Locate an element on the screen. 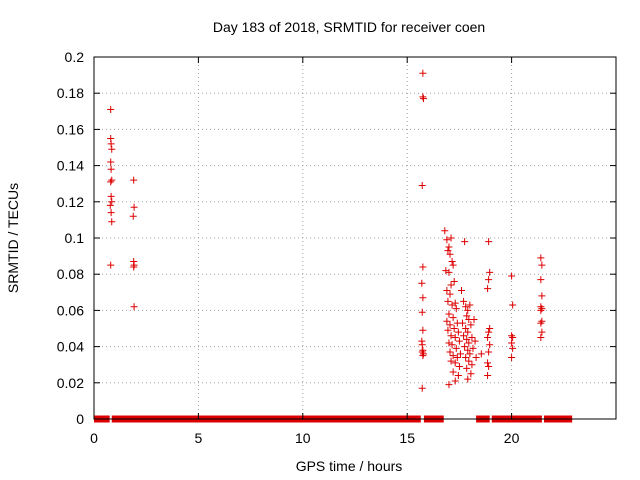 The width and height of the screenshot is (640, 480). y-tick-label: 0.2 is located at coordinates (75, 57).